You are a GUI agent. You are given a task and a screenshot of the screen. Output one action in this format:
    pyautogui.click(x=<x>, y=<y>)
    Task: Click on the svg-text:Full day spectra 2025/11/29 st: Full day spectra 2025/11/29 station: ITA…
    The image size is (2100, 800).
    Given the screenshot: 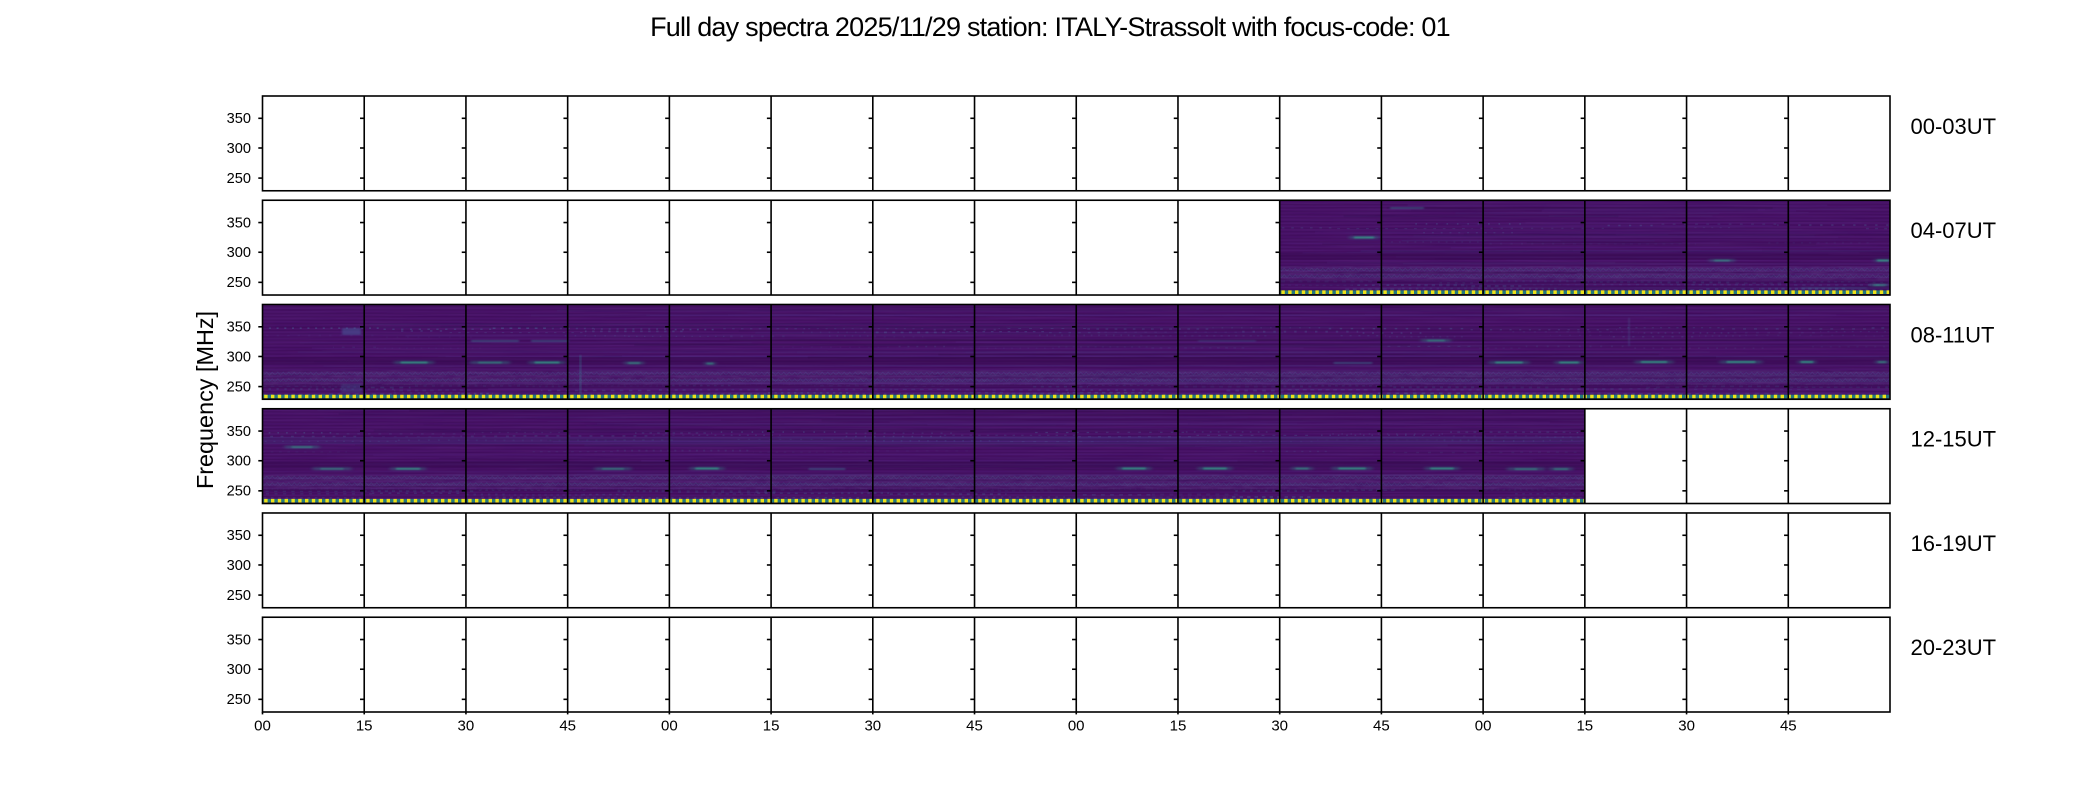 What is the action you would take?
    pyautogui.click(x=1050, y=27)
    